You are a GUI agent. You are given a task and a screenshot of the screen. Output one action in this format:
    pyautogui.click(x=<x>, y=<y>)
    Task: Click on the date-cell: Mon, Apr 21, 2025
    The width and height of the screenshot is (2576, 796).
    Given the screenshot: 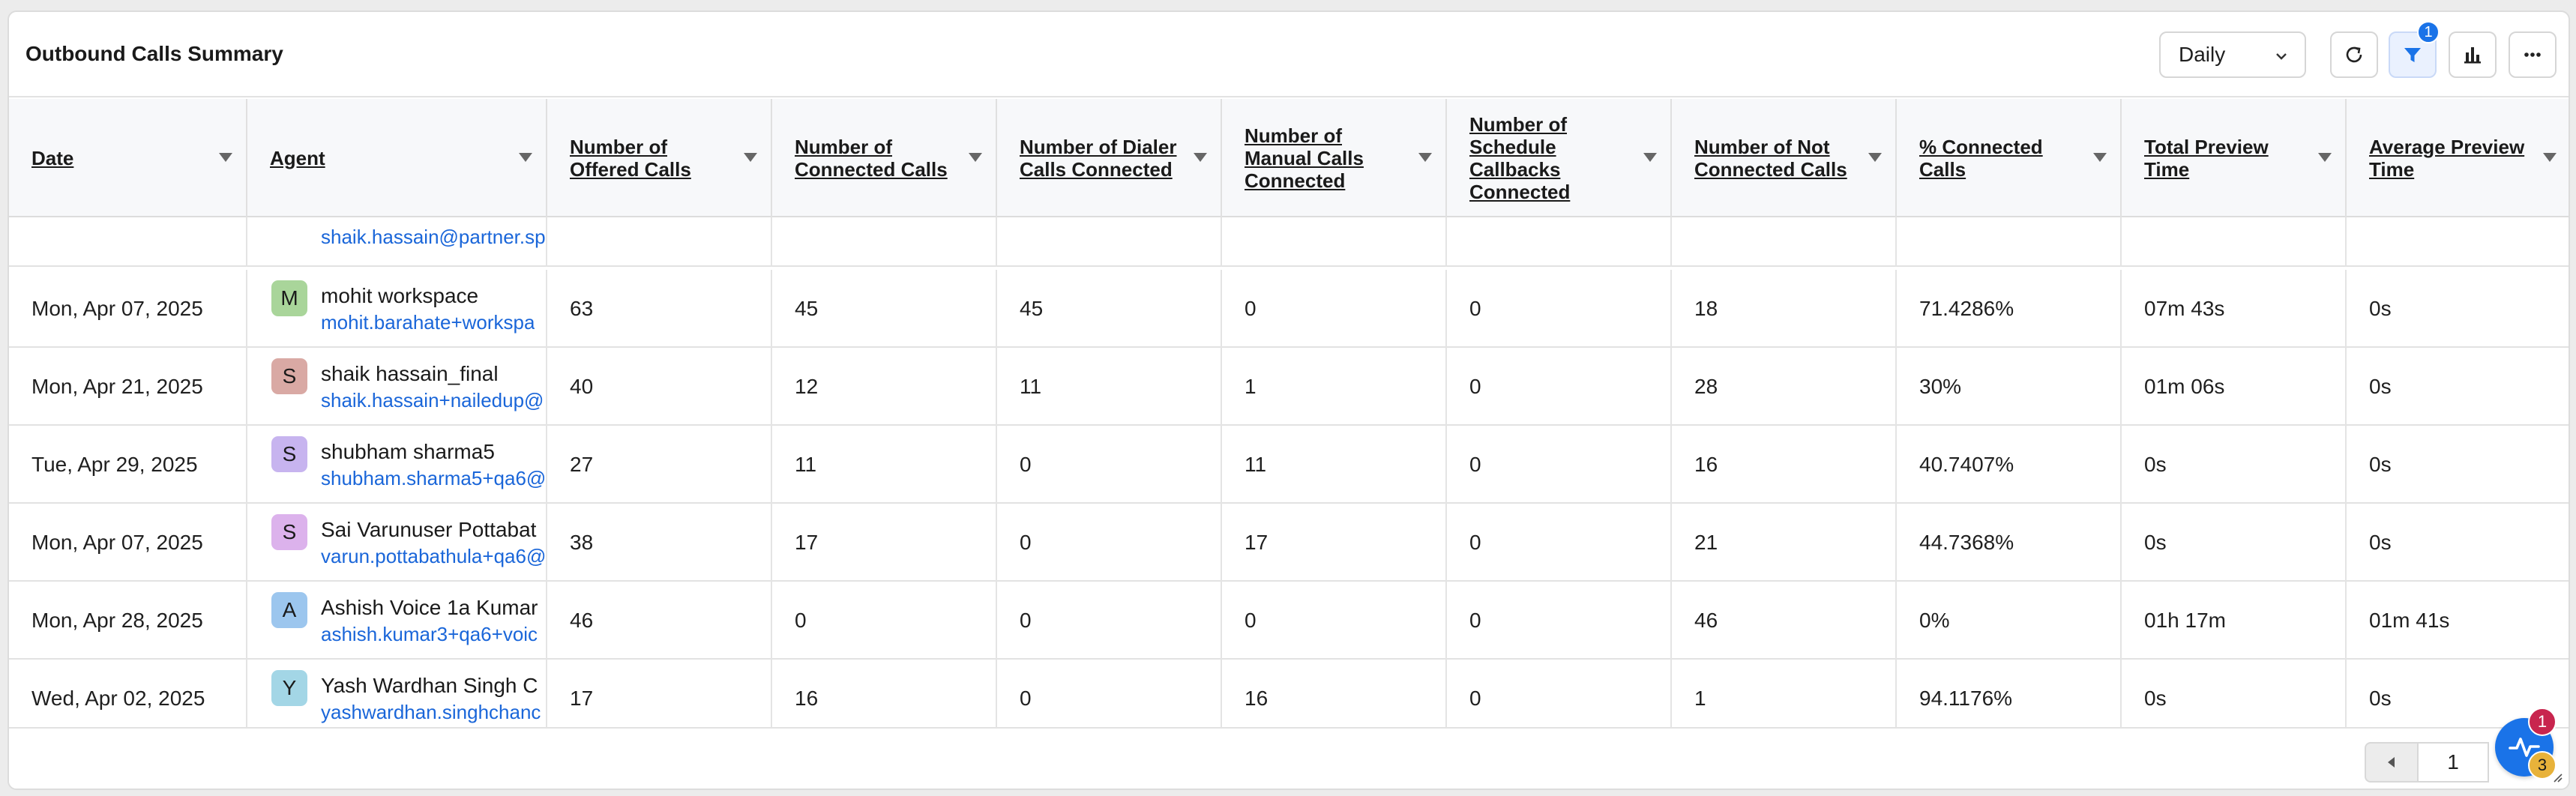 What is the action you would take?
    pyautogui.click(x=128, y=387)
    